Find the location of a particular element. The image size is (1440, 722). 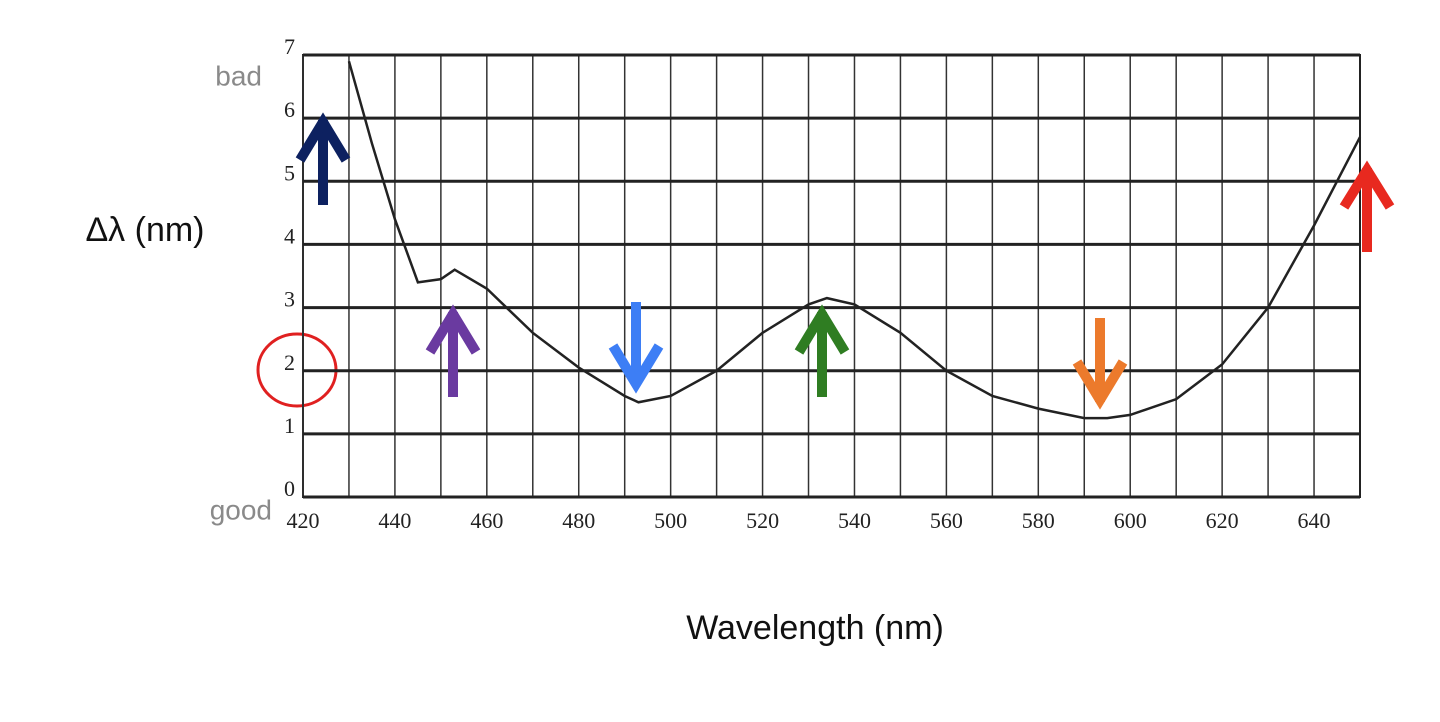

x-tick-label: 440 is located at coordinates (394, 520).